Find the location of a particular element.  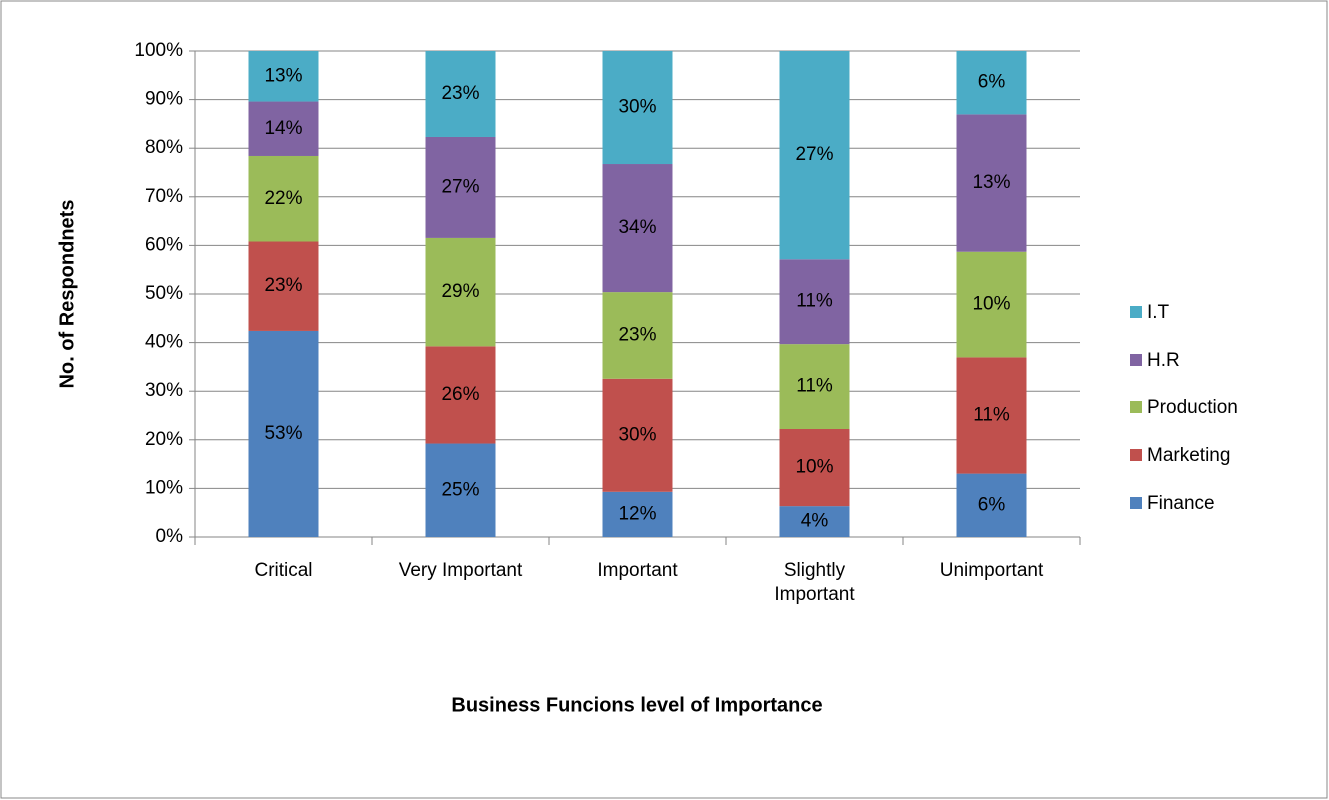

data-label: 12% is located at coordinates (637, 513).